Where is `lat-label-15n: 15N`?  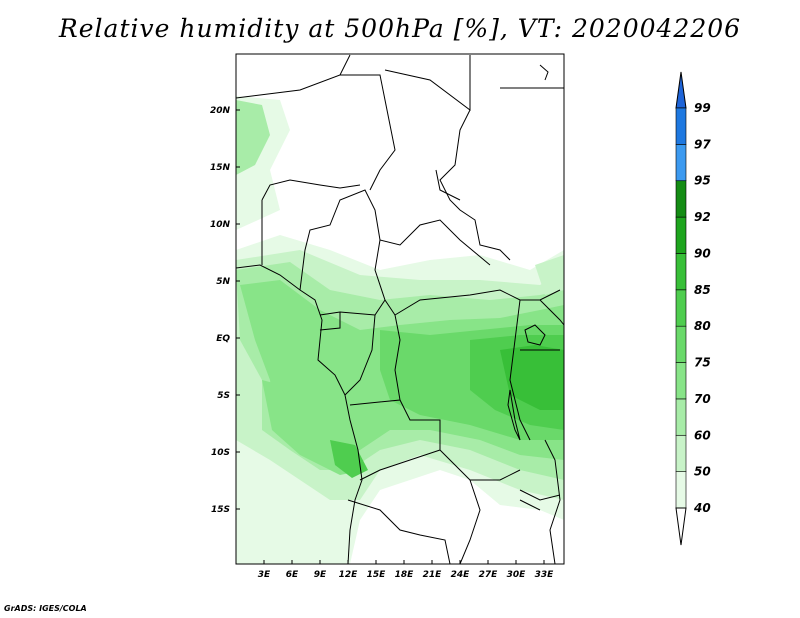 lat-label-15n: 15N is located at coordinates (220, 168).